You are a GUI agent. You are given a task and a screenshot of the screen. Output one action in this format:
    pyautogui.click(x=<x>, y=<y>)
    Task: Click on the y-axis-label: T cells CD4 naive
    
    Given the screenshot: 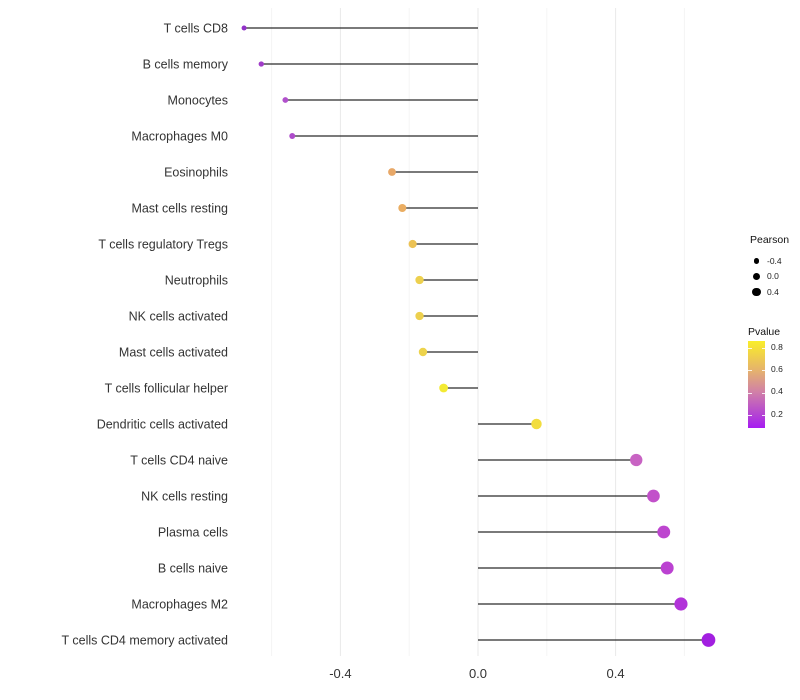 What is the action you would take?
    pyautogui.click(x=179, y=461)
    